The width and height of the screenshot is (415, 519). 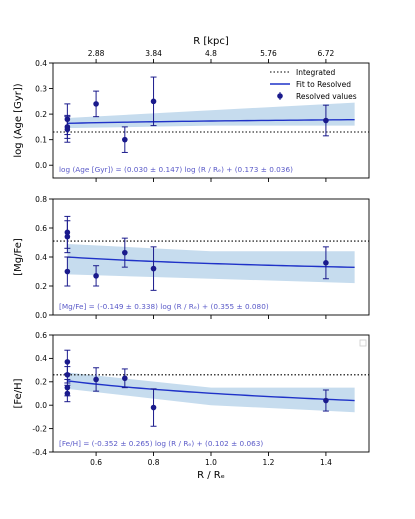 I want to click on y-tick-label: 0.3, so click(x=41, y=88).